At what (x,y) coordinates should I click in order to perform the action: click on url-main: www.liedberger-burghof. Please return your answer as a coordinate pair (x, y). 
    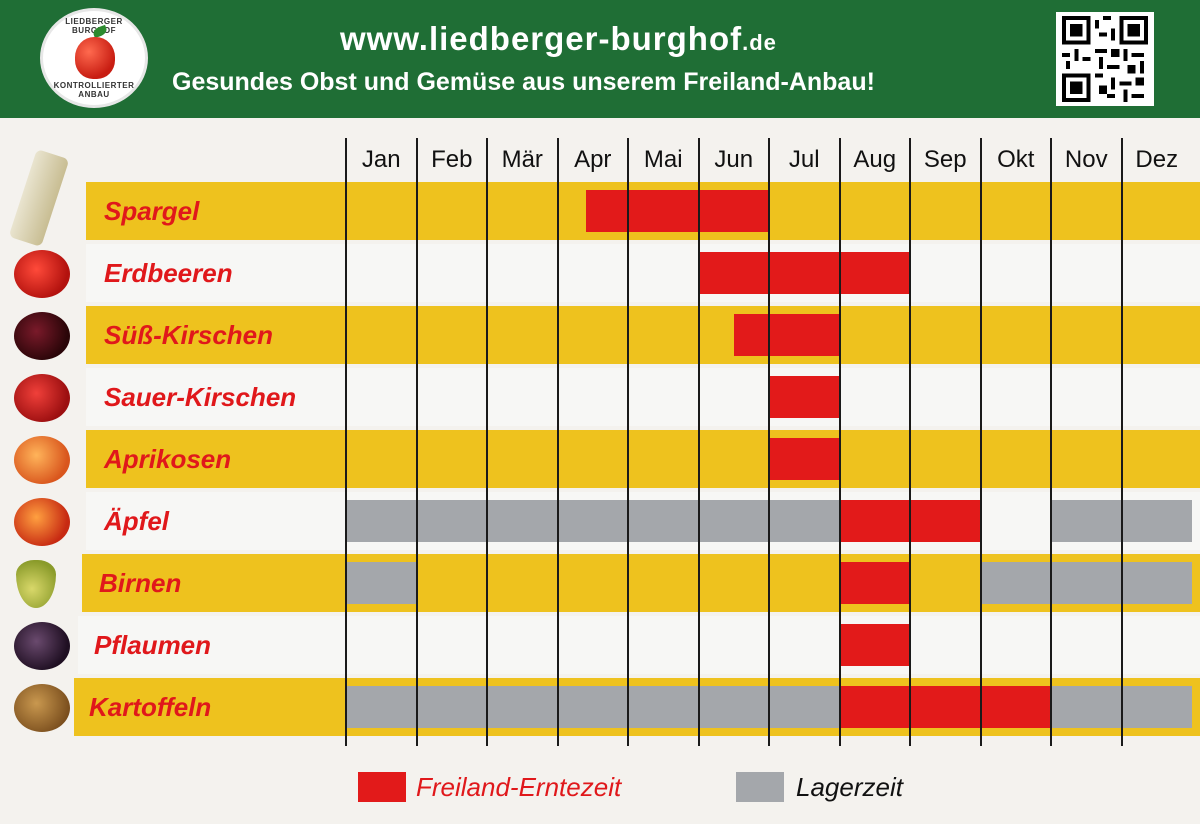
    Looking at the image, I should click on (541, 38).